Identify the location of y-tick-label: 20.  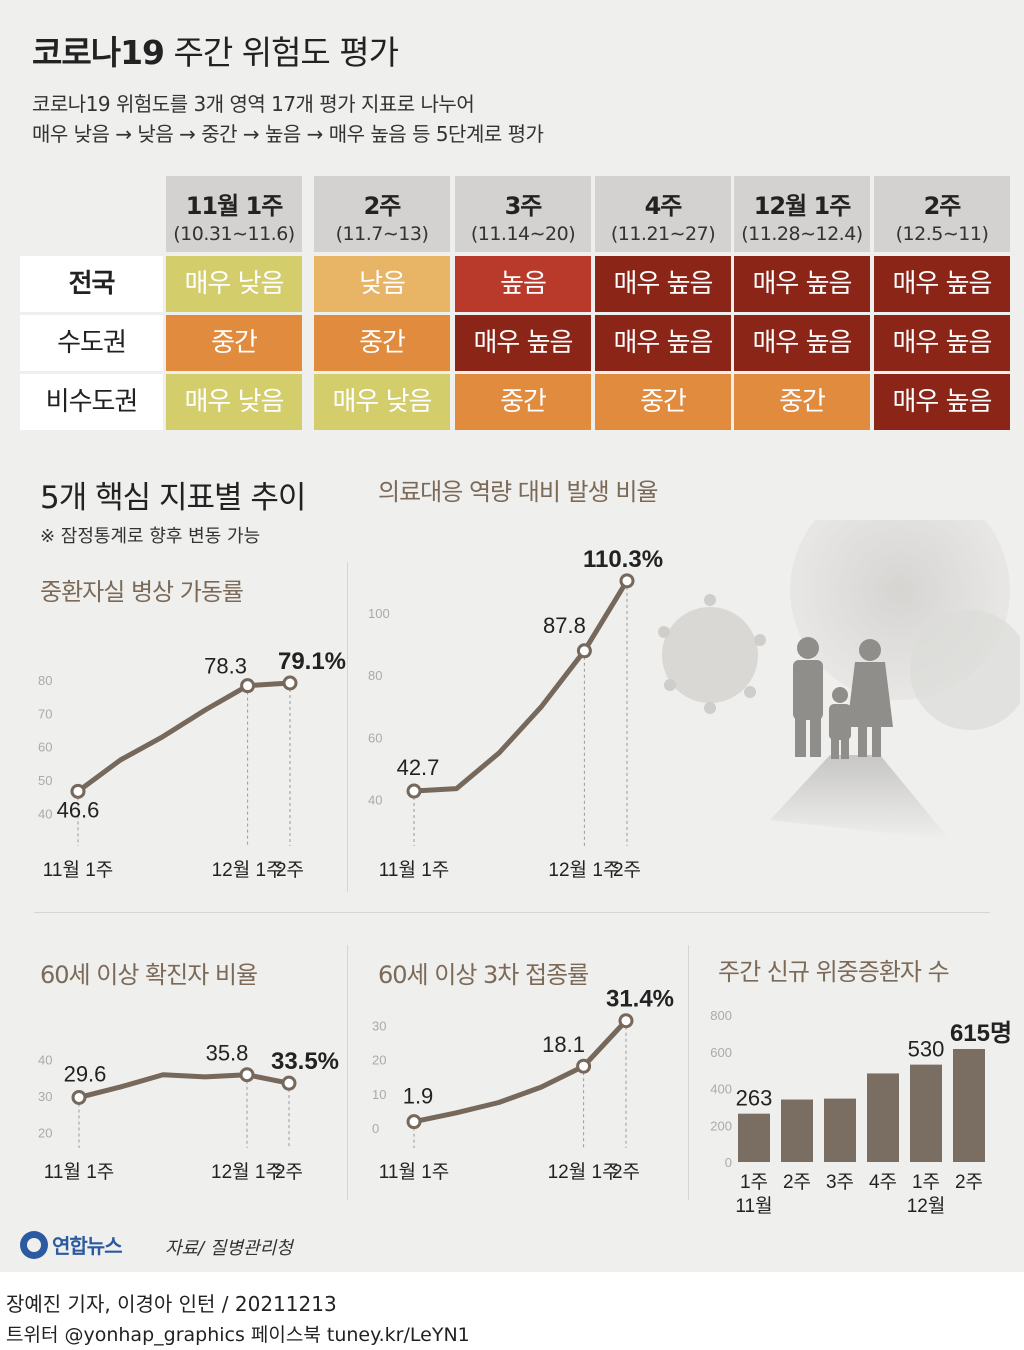
(45, 1133).